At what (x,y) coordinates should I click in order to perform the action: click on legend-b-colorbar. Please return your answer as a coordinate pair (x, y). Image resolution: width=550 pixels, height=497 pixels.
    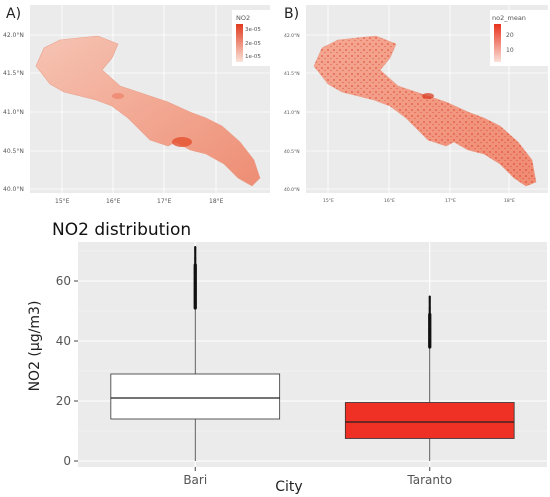
    Looking at the image, I should click on (497, 43).